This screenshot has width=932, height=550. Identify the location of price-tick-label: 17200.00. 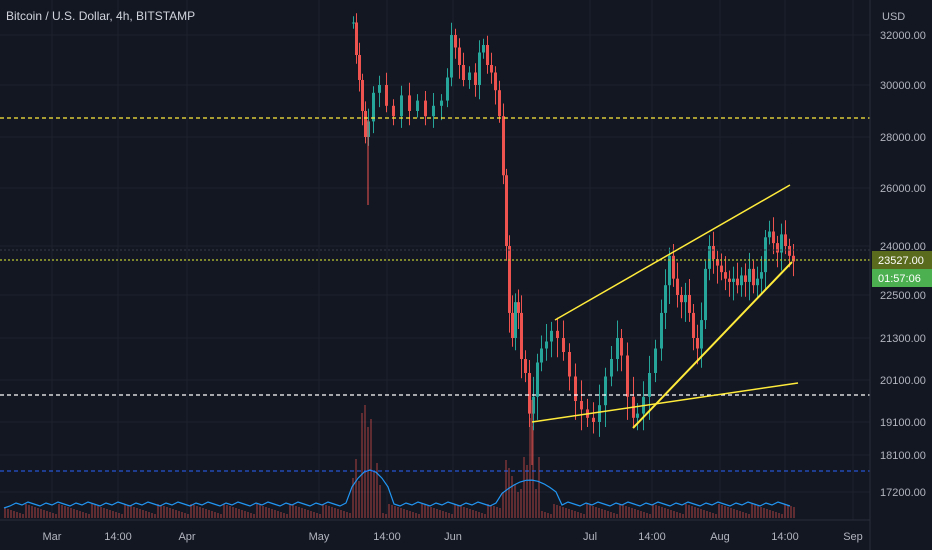
(903, 493).